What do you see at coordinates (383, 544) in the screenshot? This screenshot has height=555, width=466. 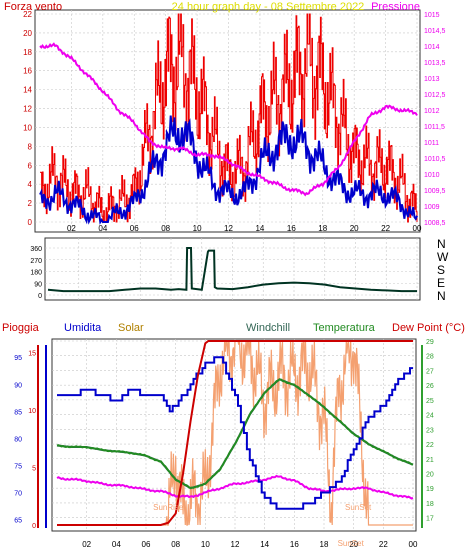 I see `x-tick-label: 22` at bounding box center [383, 544].